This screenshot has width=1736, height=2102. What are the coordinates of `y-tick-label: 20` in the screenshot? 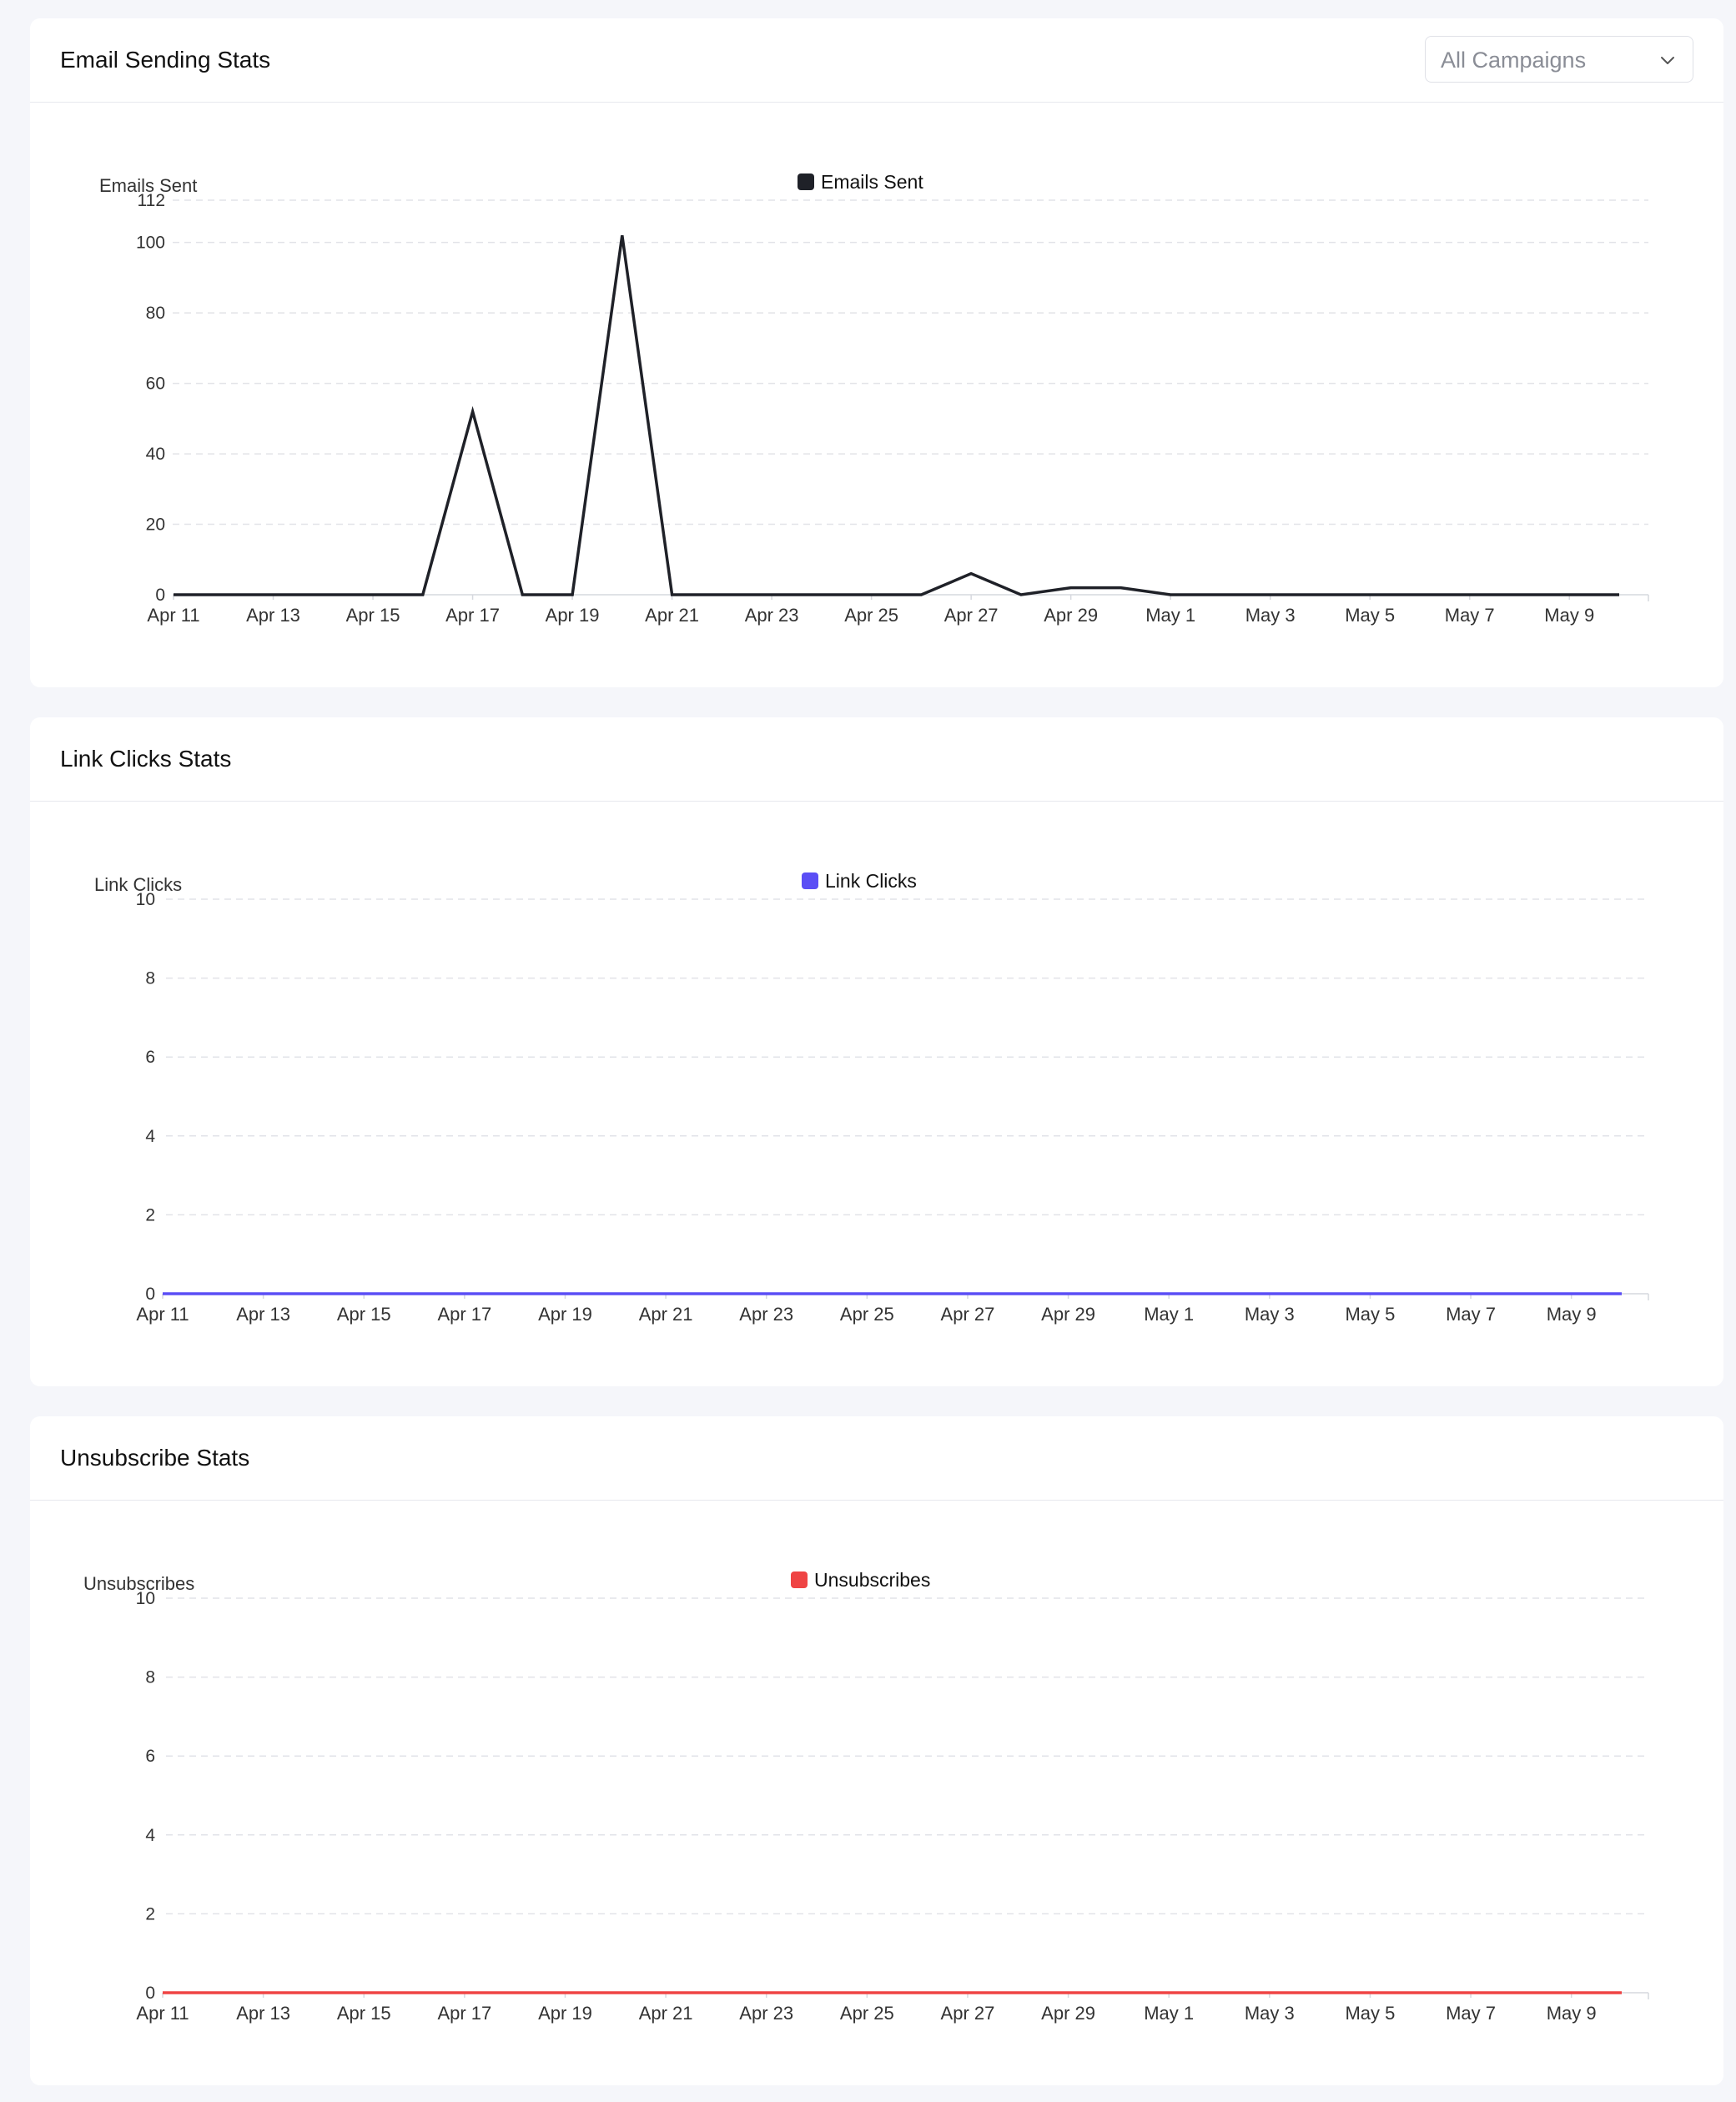 It's located at (155, 525).